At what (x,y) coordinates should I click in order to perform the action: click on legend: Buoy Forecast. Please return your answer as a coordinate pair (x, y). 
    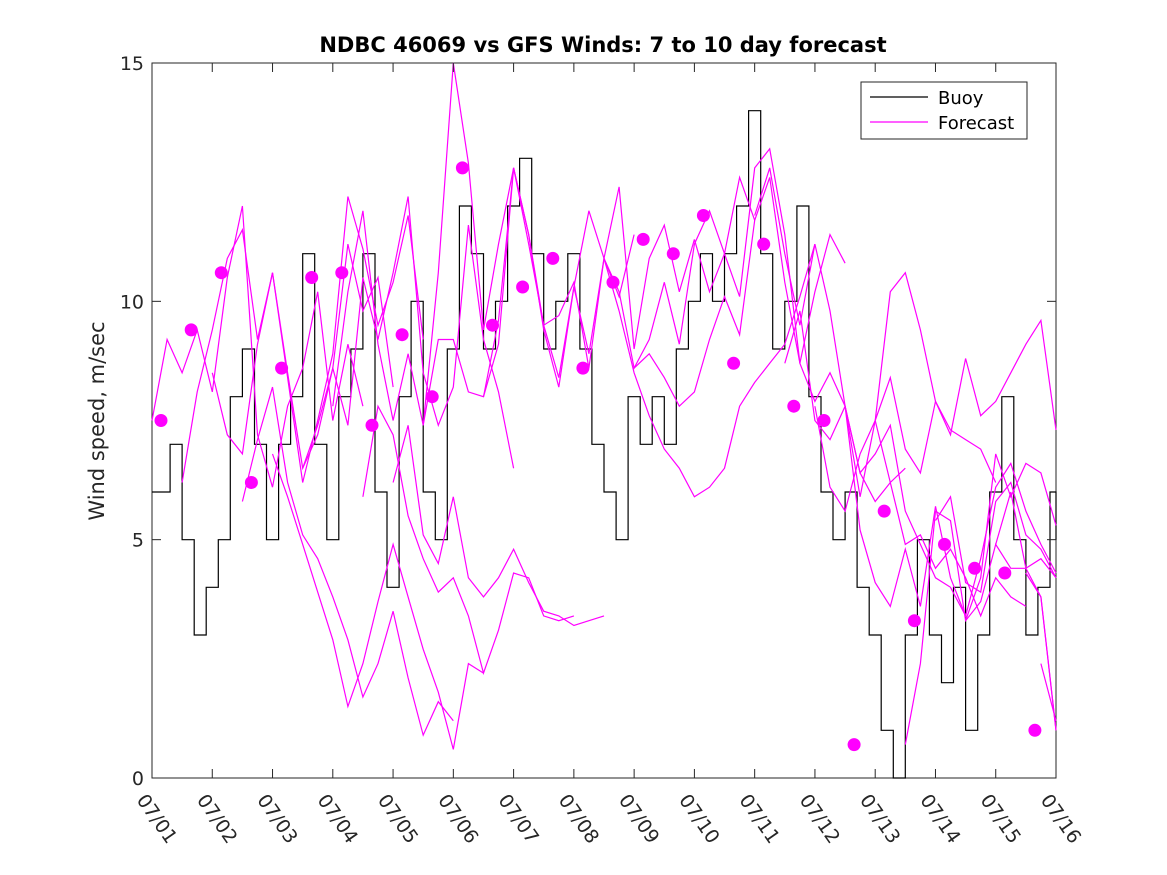
    Looking at the image, I should click on (944, 110).